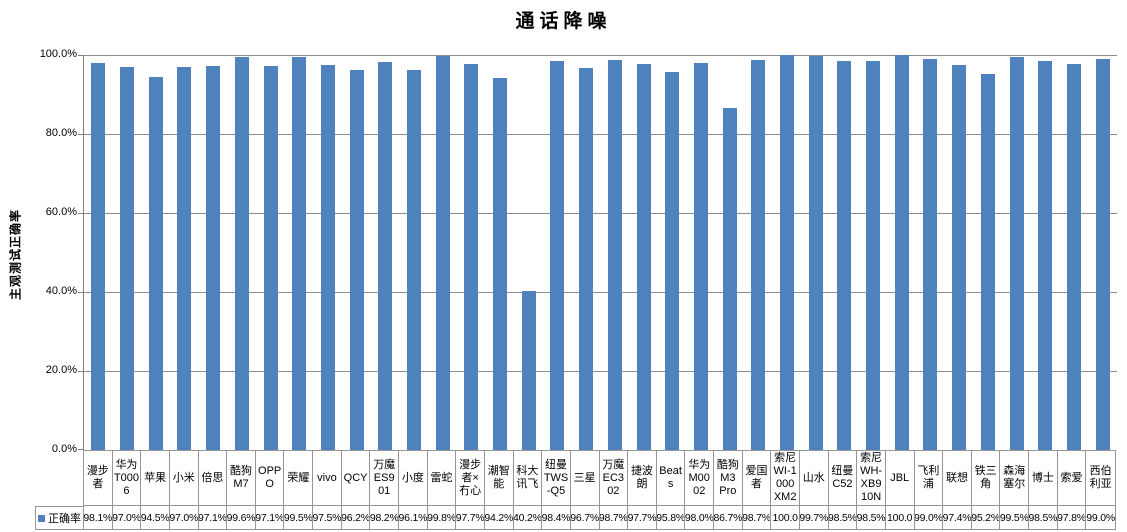 Image resolution: width=1127 pixels, height=532 pixels. Describe the element at coordinates (585, 517) in the screenshot. I see `value-cell: 96.7%` at that location.